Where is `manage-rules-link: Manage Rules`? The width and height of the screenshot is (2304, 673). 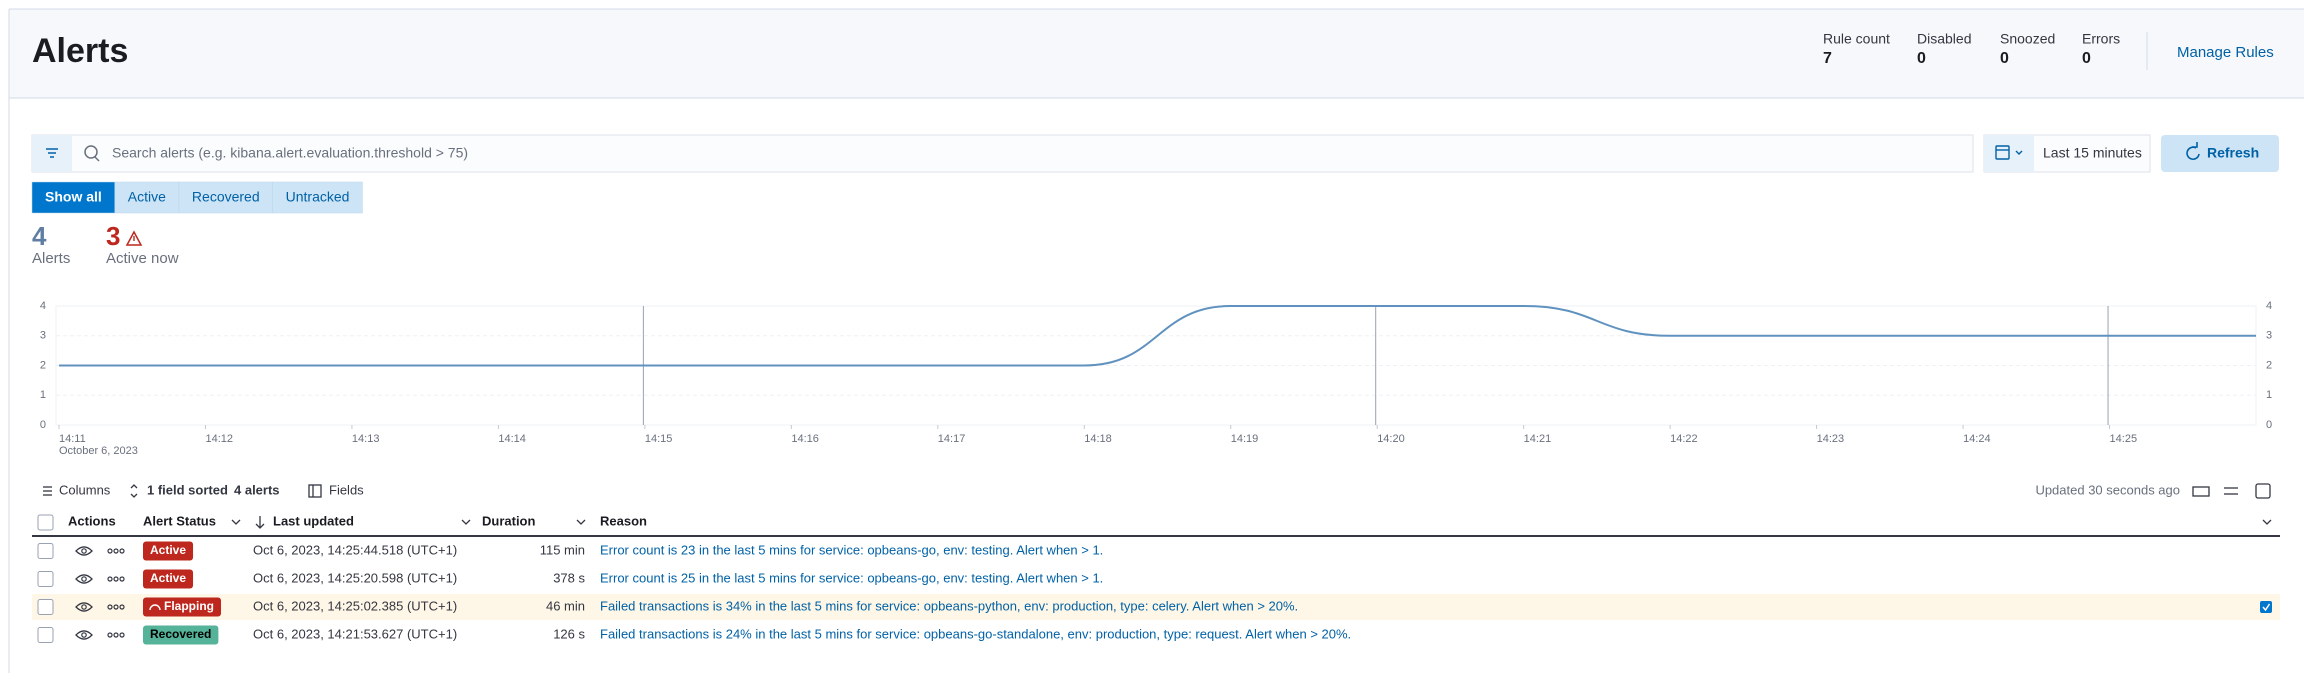 manage-rules-link: Manage Rules is located at coordinates (2225, 52).